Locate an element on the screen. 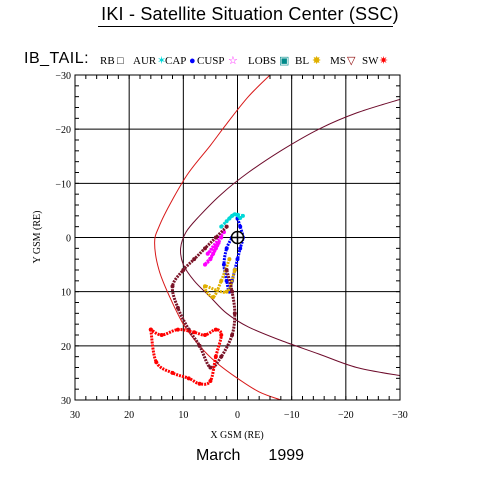 The width and height of the screenshot is (500, 500). legend-symbol-sw-icon: ✷ is located at coordinates (384, 61).